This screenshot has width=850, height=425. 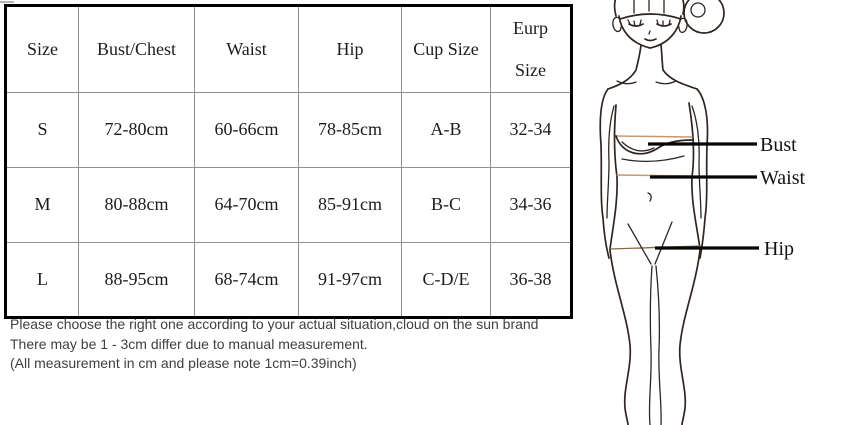 What do you see at coordinates (446, 49) in the screenshot?
I see `col-header-cup-size: Cup Size` at bounding box center [446, 49].